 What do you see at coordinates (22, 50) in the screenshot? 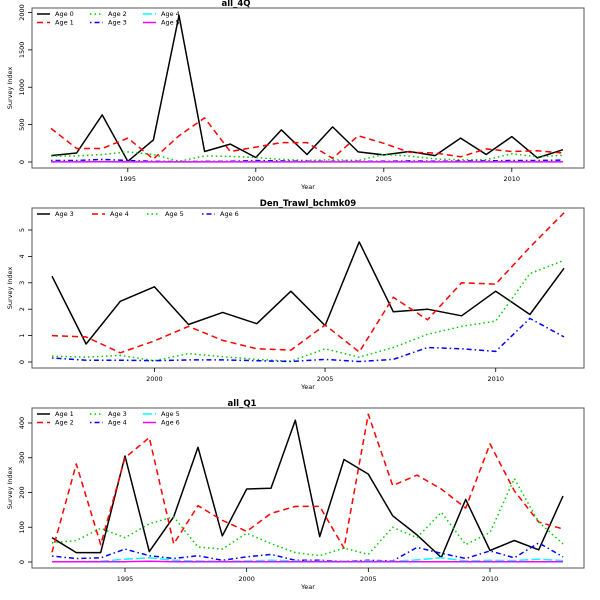
I see `y-tick-label: 1500` at bounding box center [22, 50].